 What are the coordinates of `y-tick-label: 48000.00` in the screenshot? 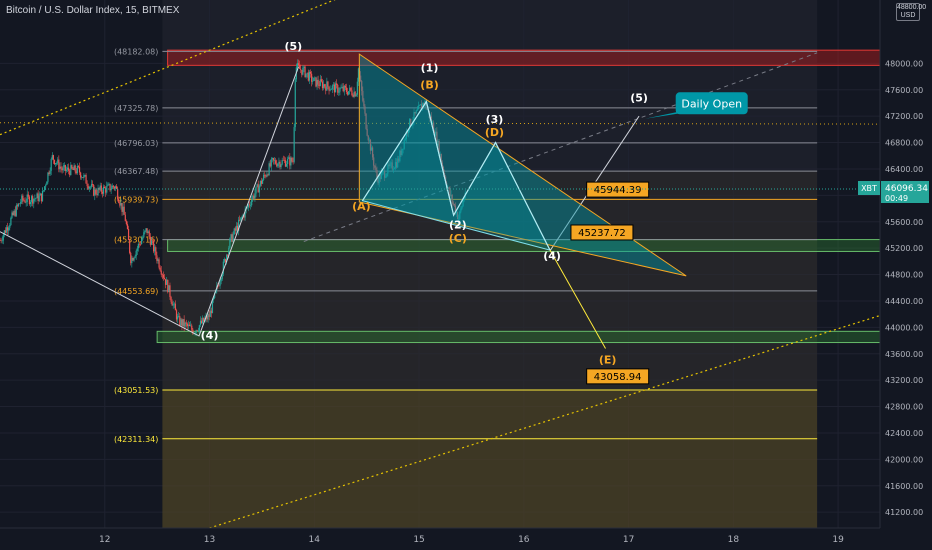 It's located at (904, 63).